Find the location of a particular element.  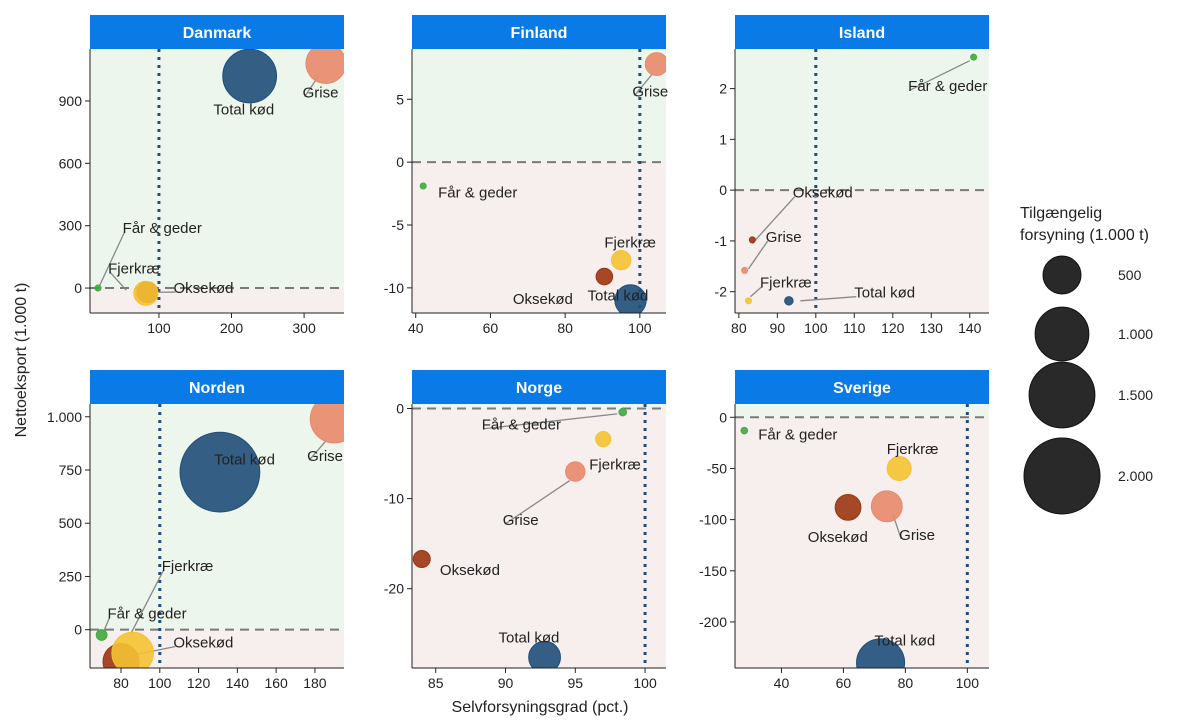

y-tick-label: 900 is located at coordinates (71, 101).